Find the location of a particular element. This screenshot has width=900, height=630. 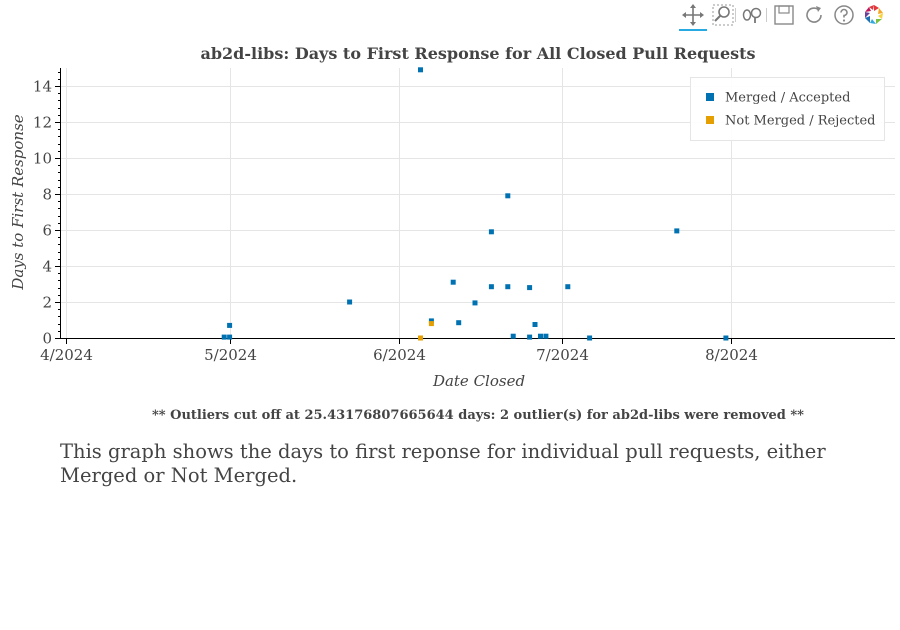

y-tick-label: 14 is located at coordinates (42, 87).